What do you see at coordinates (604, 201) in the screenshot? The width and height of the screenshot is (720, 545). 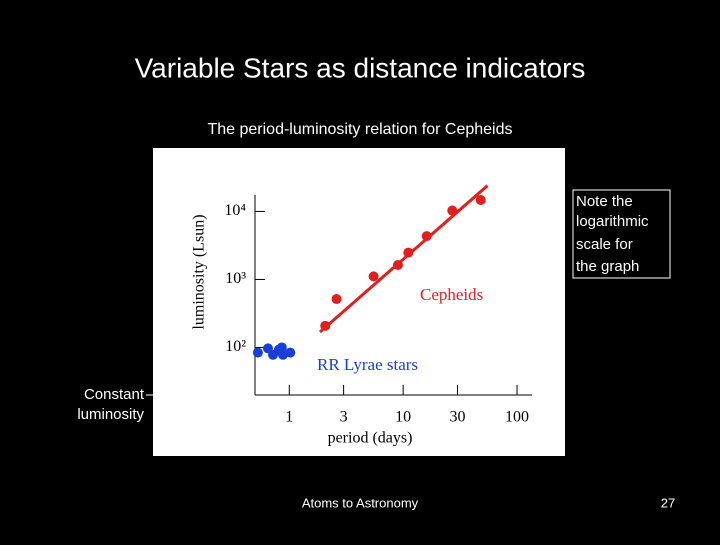 I see `note-line: Note the` at bounding box center [604, 201].